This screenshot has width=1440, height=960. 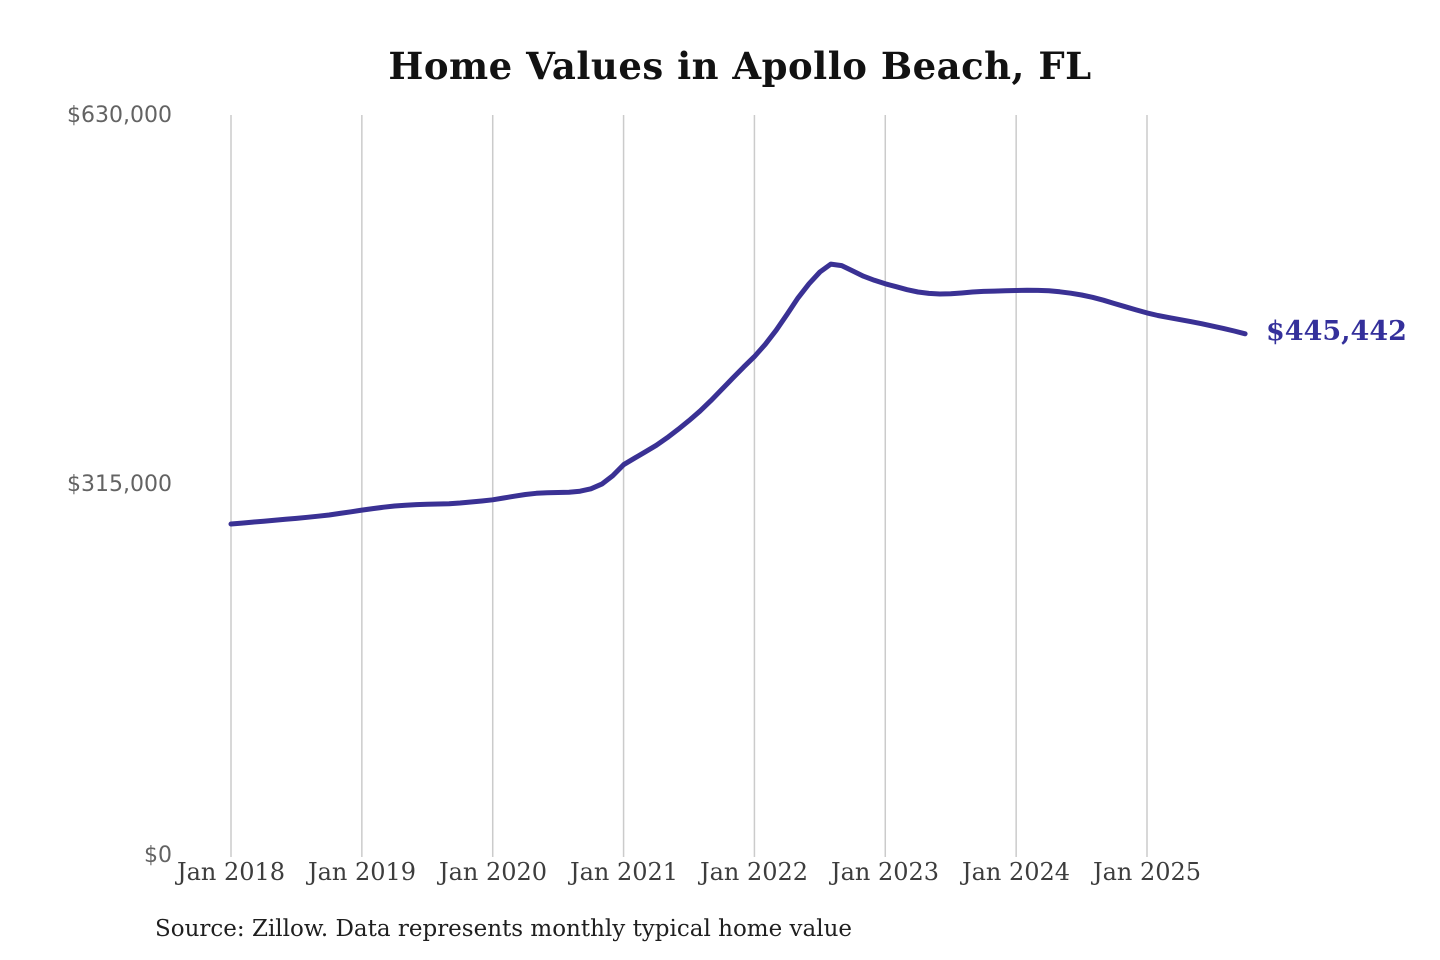 What do you see at coordinates (885, 872) in the screenshot?
I see `x-axis-label: Jan 2023` at bounding box center [885, 872].